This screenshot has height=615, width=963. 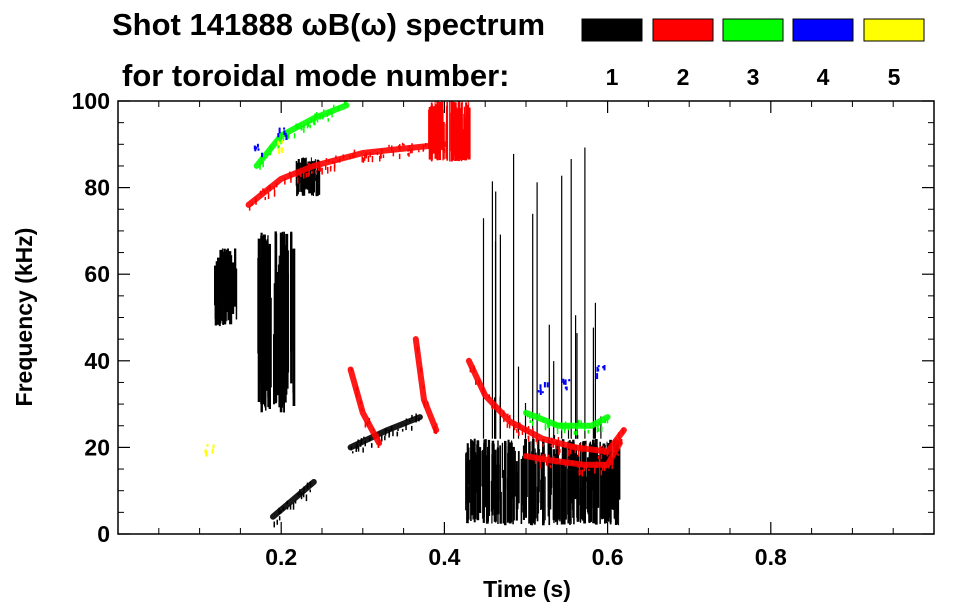 I want to click on legend-label-2: 2, so click(x=683, y=77).